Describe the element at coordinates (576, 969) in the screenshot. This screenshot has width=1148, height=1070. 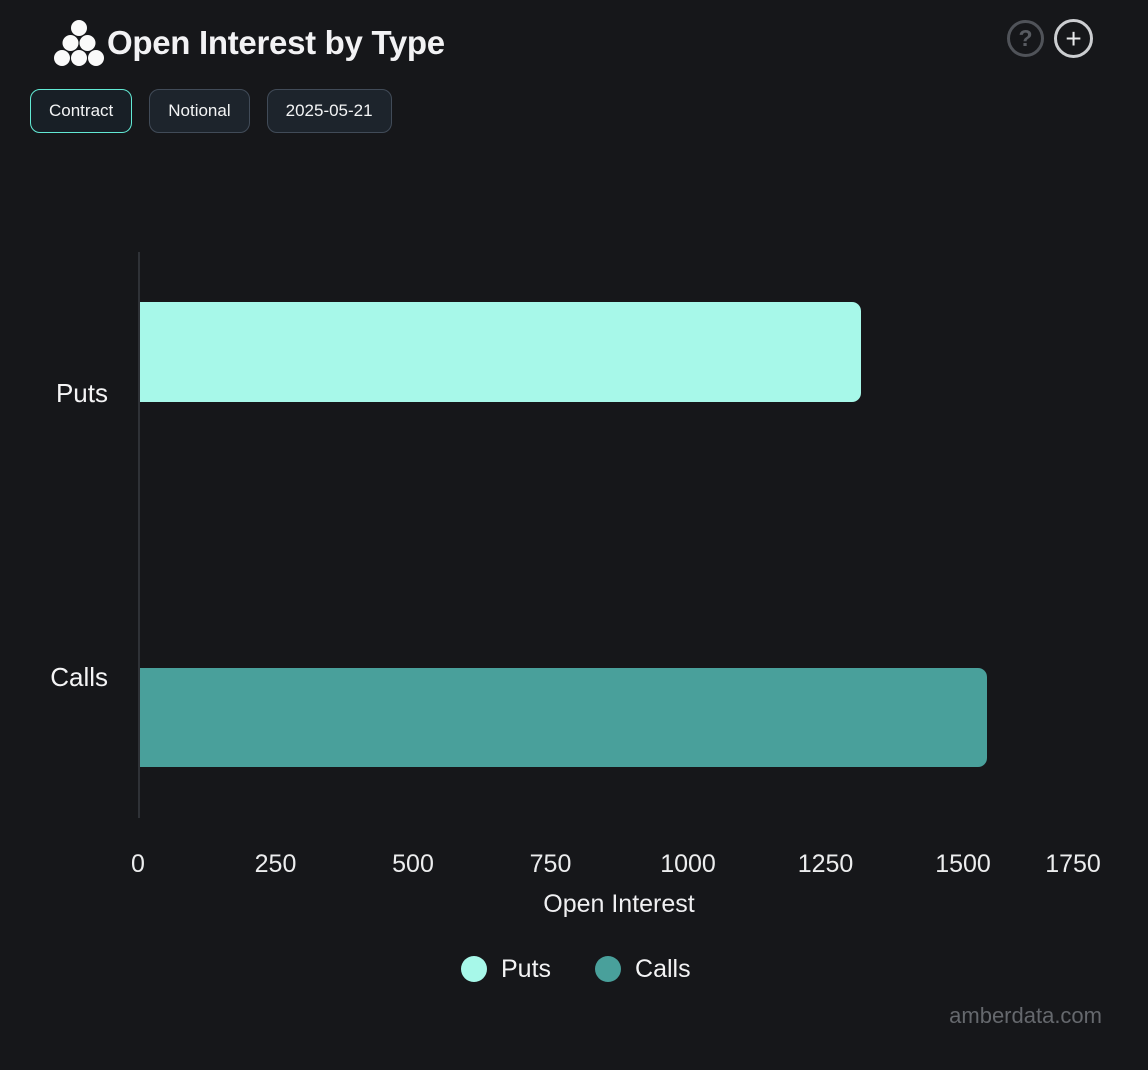
I see `chart-legend: Puts Calls` at that location.